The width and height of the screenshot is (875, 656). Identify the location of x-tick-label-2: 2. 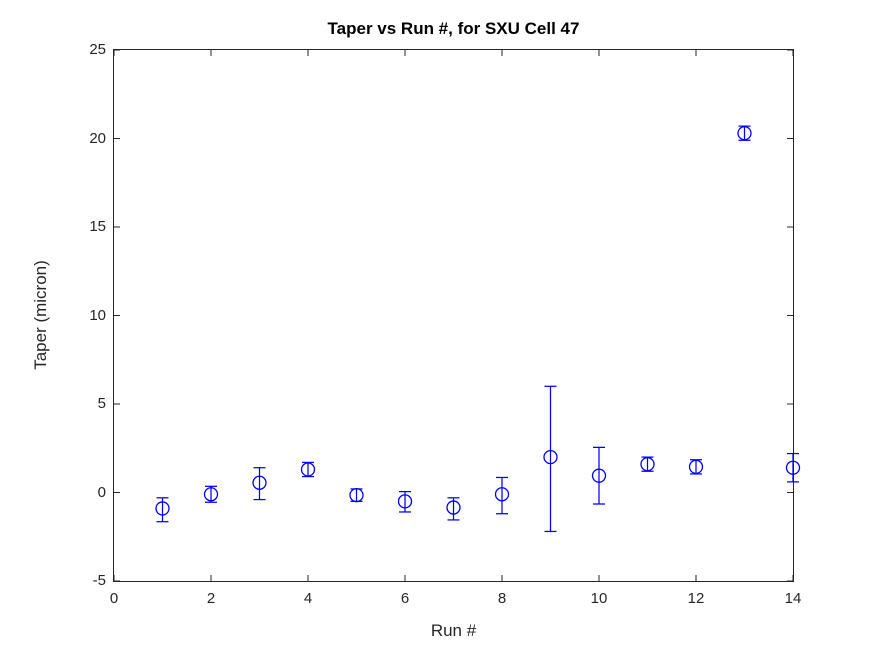
(211, 598).